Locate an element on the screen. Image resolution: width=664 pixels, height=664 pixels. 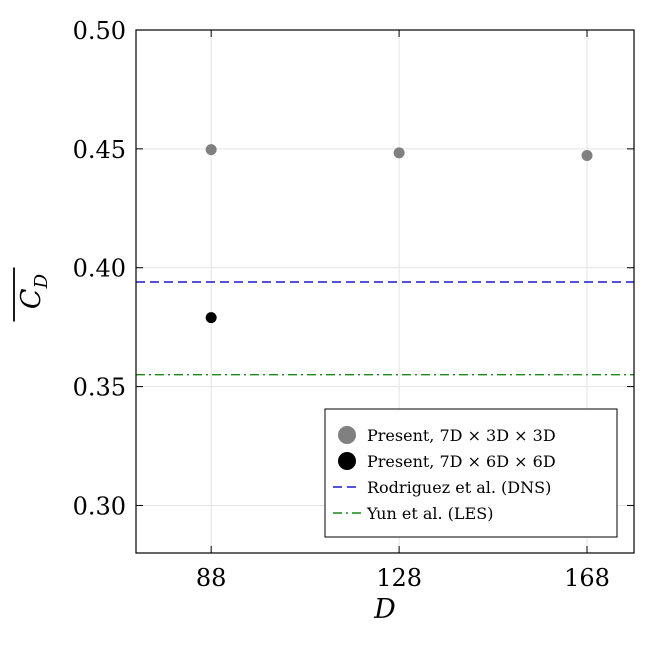
x-tick-label: 168 is located at coordinates (587, 578).